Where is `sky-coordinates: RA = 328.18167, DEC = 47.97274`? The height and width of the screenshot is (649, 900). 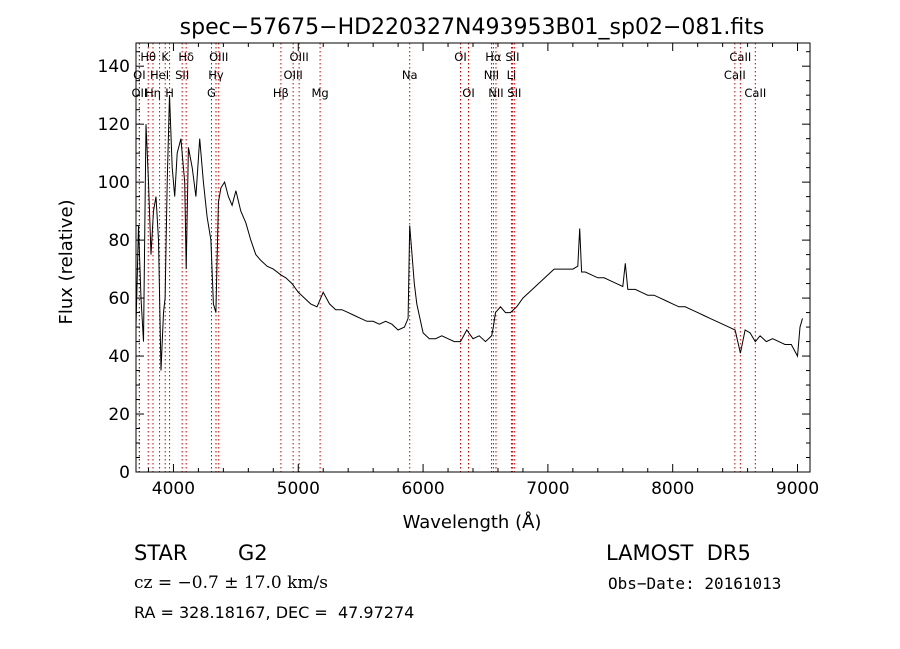
sky-coordinates: RA = 328.18167, DEC = 47.97274 is located at coordinates (274, 612).